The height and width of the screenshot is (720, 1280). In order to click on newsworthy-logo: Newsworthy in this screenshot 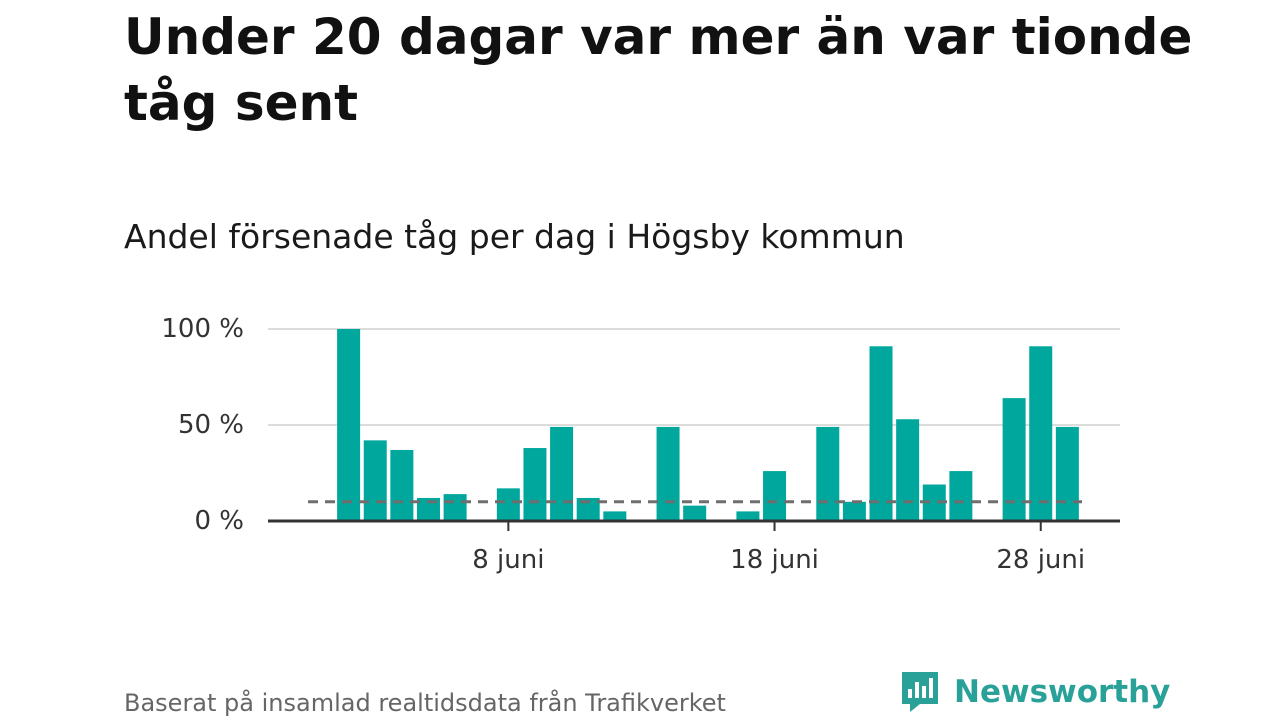, I will do `click(1035, 692)`.